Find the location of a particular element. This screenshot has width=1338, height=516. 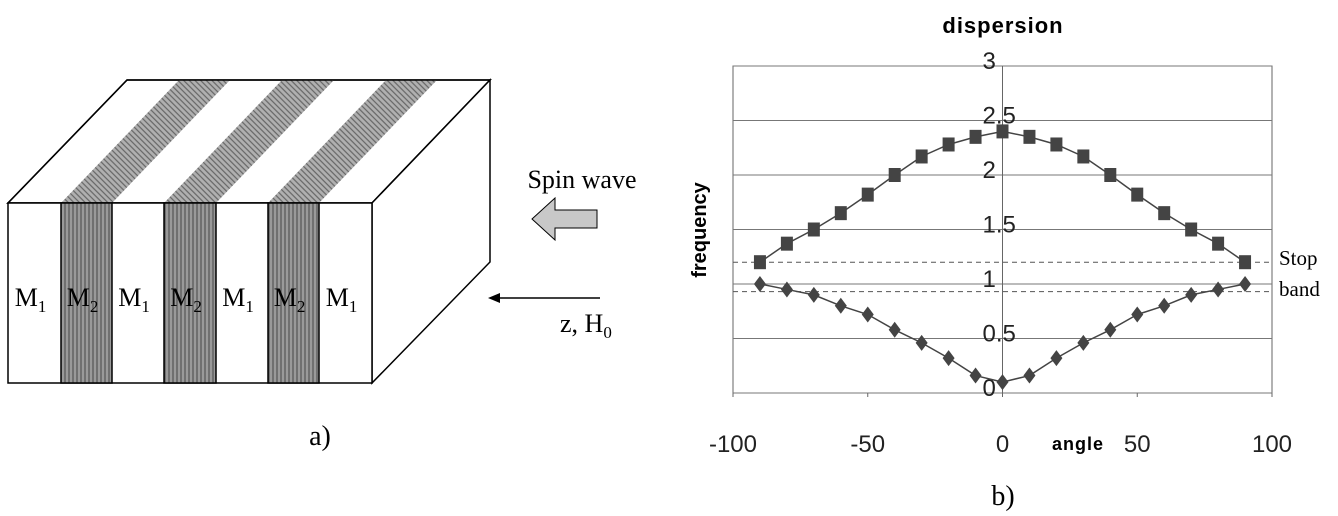

x-axis-label: angle is located at coordinates (1078, 444).